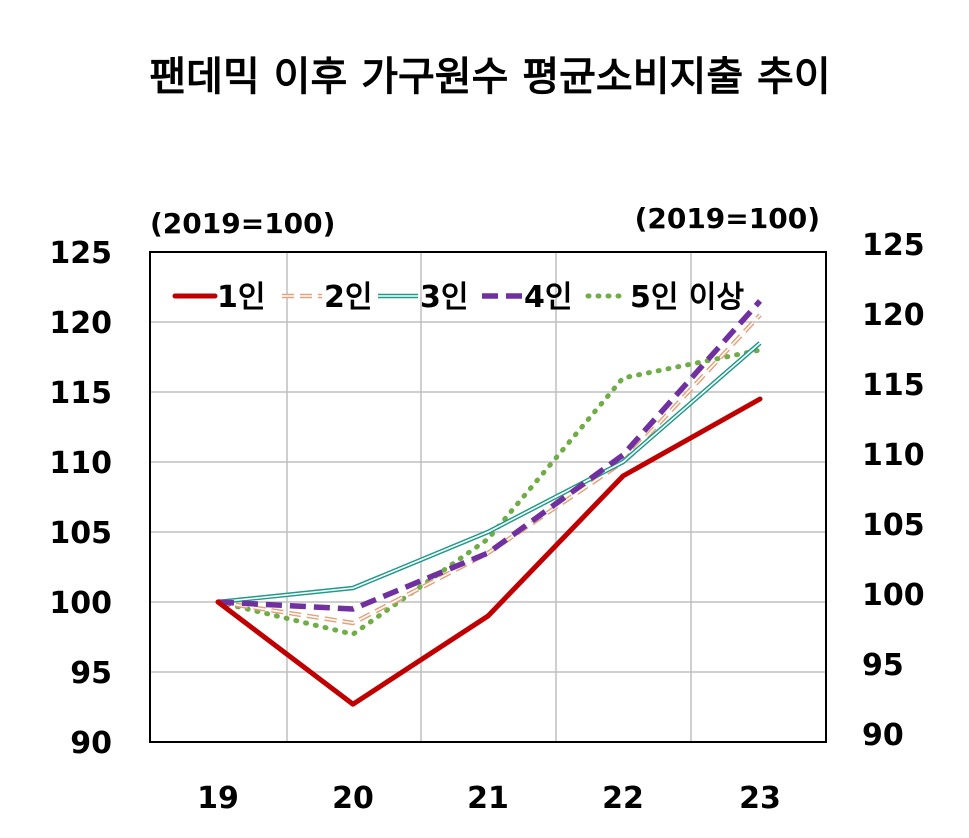  What do you see at coordinates (80, 498) in the screenshot?
I see `y-axis-left: 90 95 100 105 110 115 120 125` at bounding box center [80, 498].